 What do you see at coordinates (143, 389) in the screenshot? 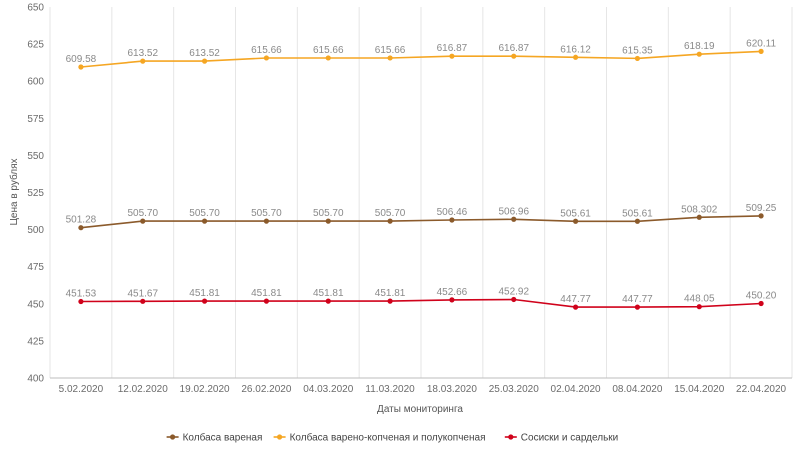
I see `x-tick-label: 12.02.2020` at bounding box center [143, 389].